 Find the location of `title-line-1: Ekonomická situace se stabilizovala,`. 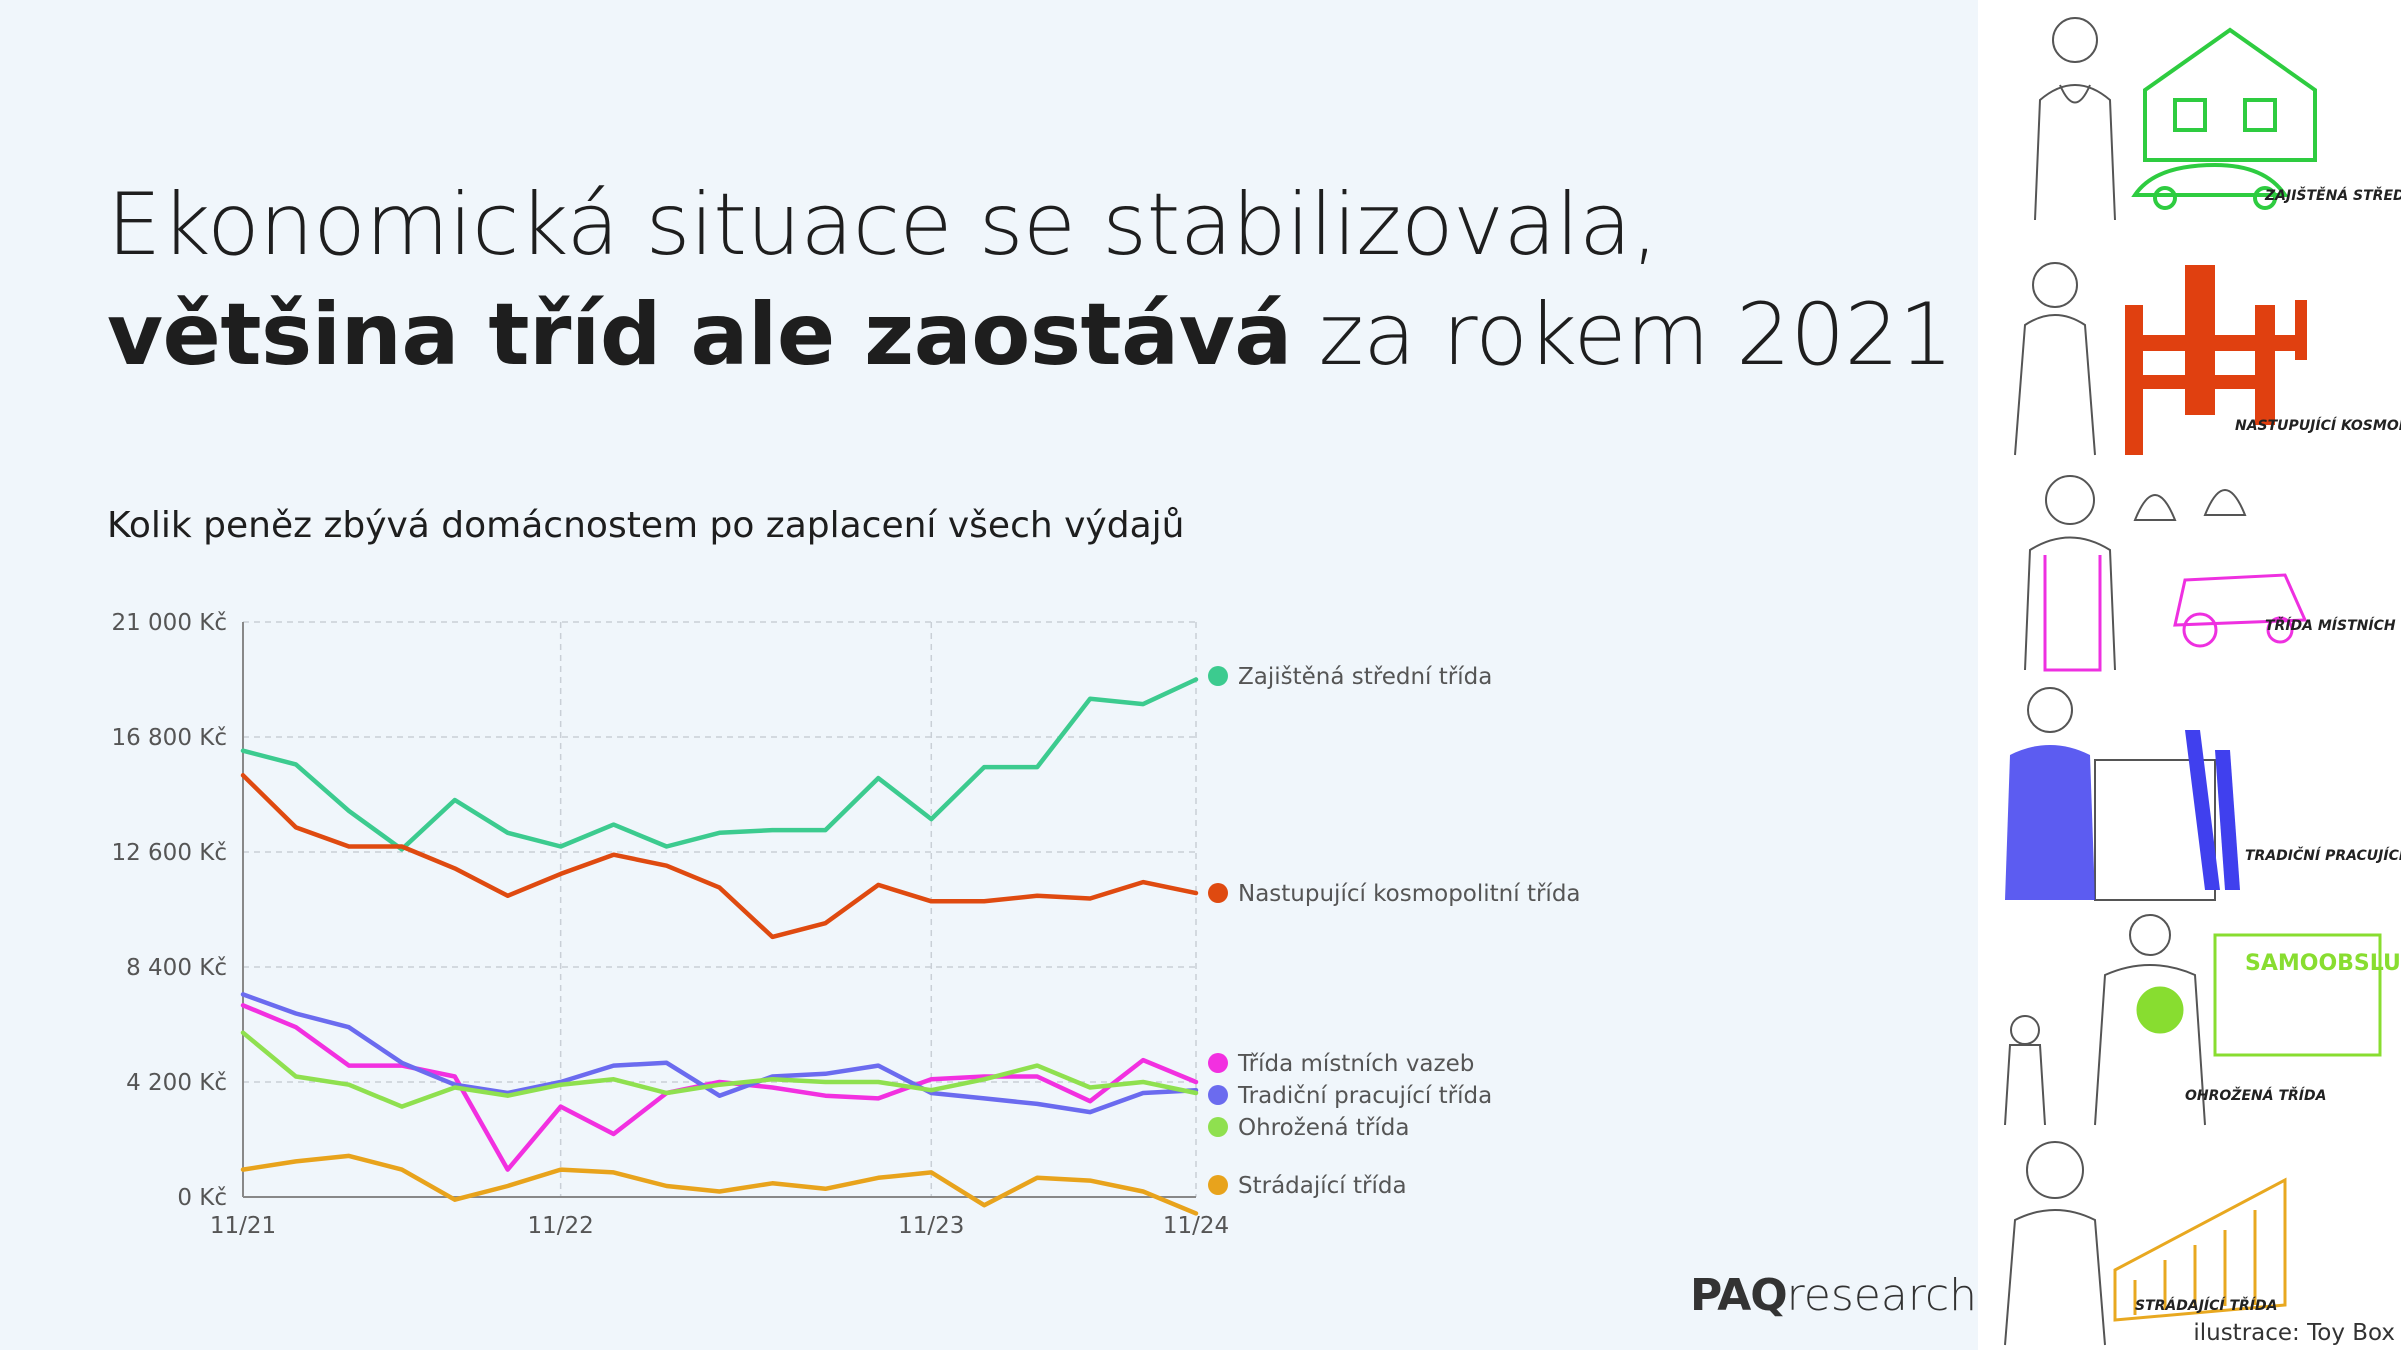

title-line-1: Ekonomická situace se stabilizovala, is located at coordinates (883, 225).